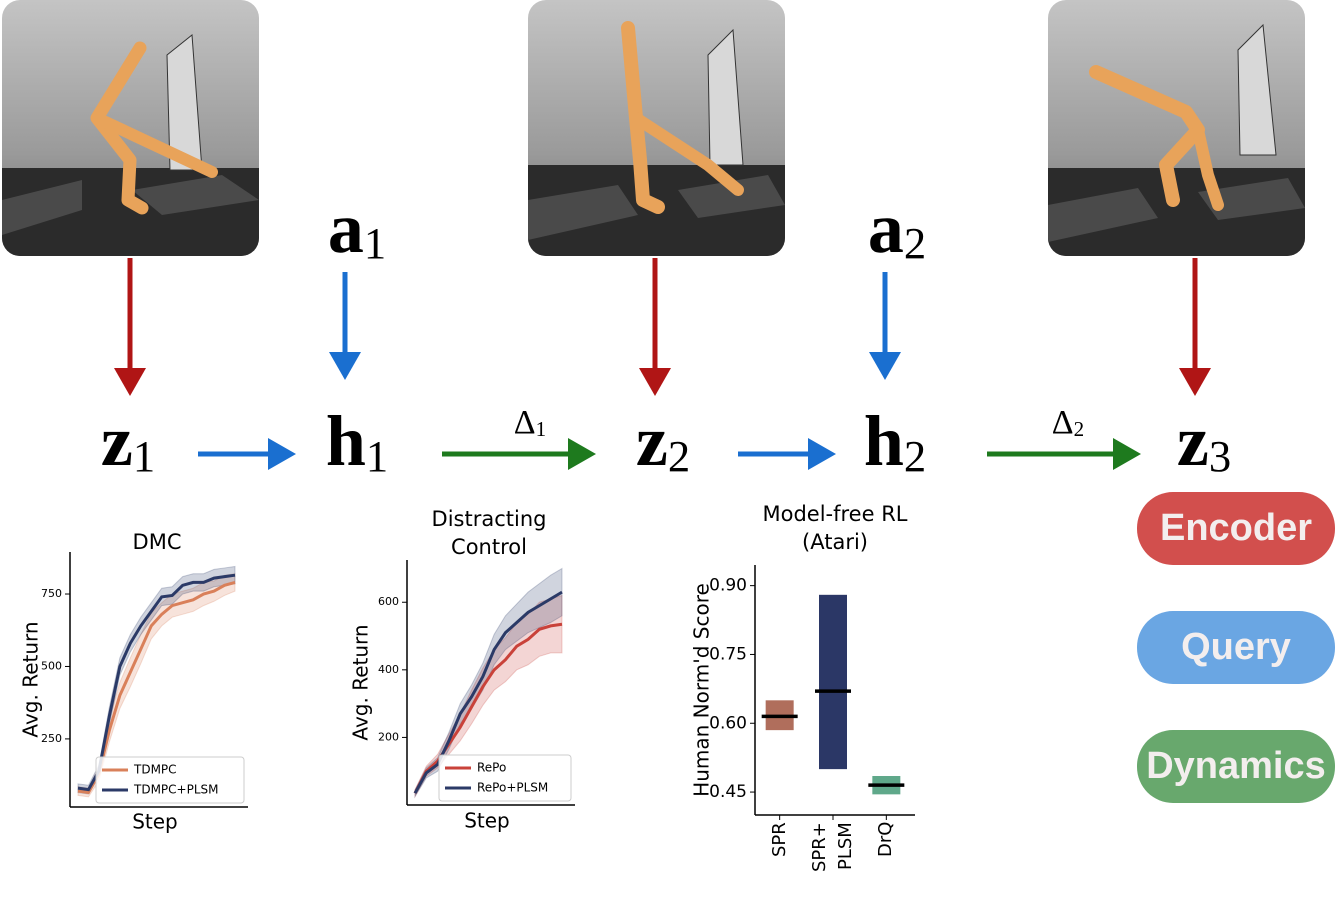 Image resolution: width=1339 pixels, height=901 pixels. Describe the element at coordinates (728, 723) in the screenshot. I see `y-tick-label: 0.60` at that location.